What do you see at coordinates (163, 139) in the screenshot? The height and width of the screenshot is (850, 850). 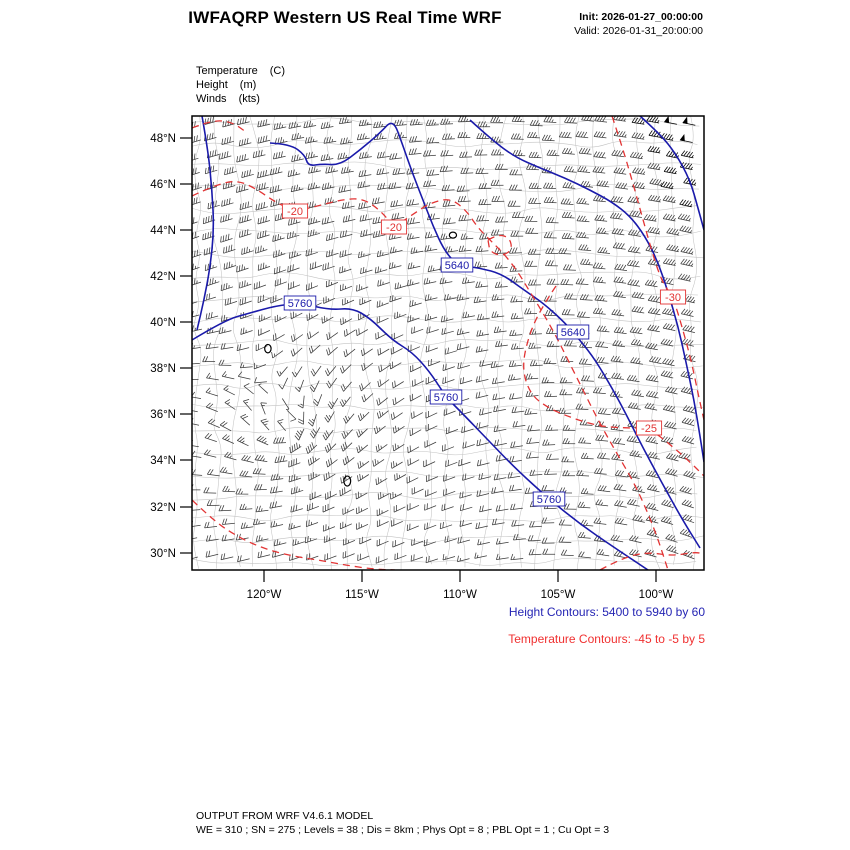 I see `svg-text: 48°N` at bounding box center [163, 139].